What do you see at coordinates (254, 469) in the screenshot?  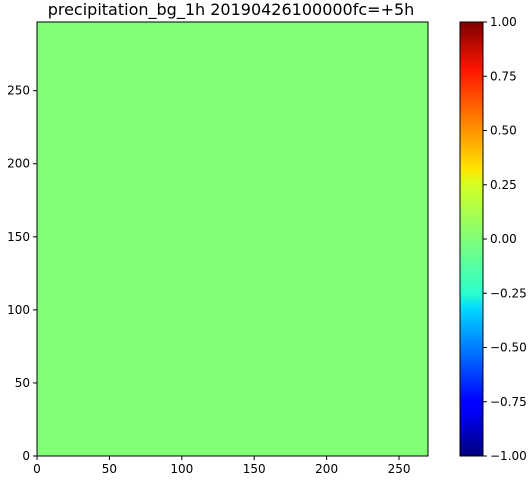 I see `x-tick-label: 150` at bounding box center [254, 469].